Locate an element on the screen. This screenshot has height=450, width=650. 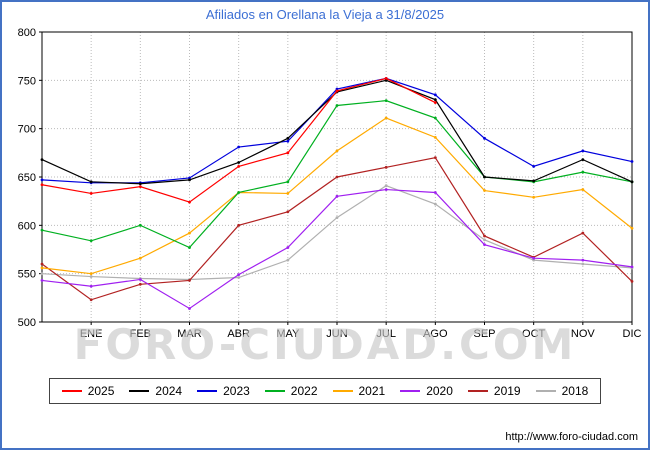
x-tick-label: DIC is located at coordinates (632, 334).